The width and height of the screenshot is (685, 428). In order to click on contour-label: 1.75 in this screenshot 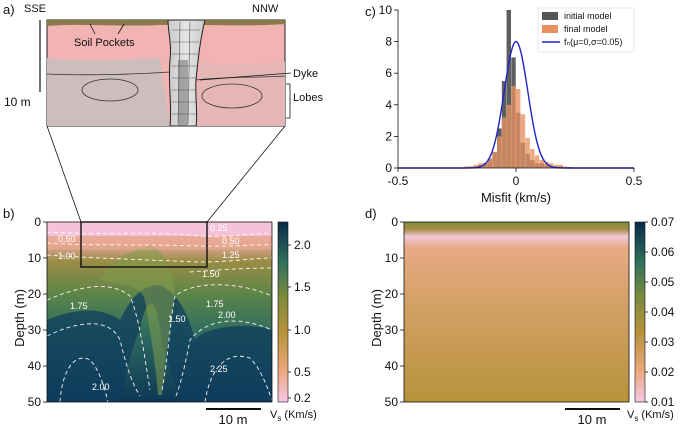, I will do `click(215, 304)`.